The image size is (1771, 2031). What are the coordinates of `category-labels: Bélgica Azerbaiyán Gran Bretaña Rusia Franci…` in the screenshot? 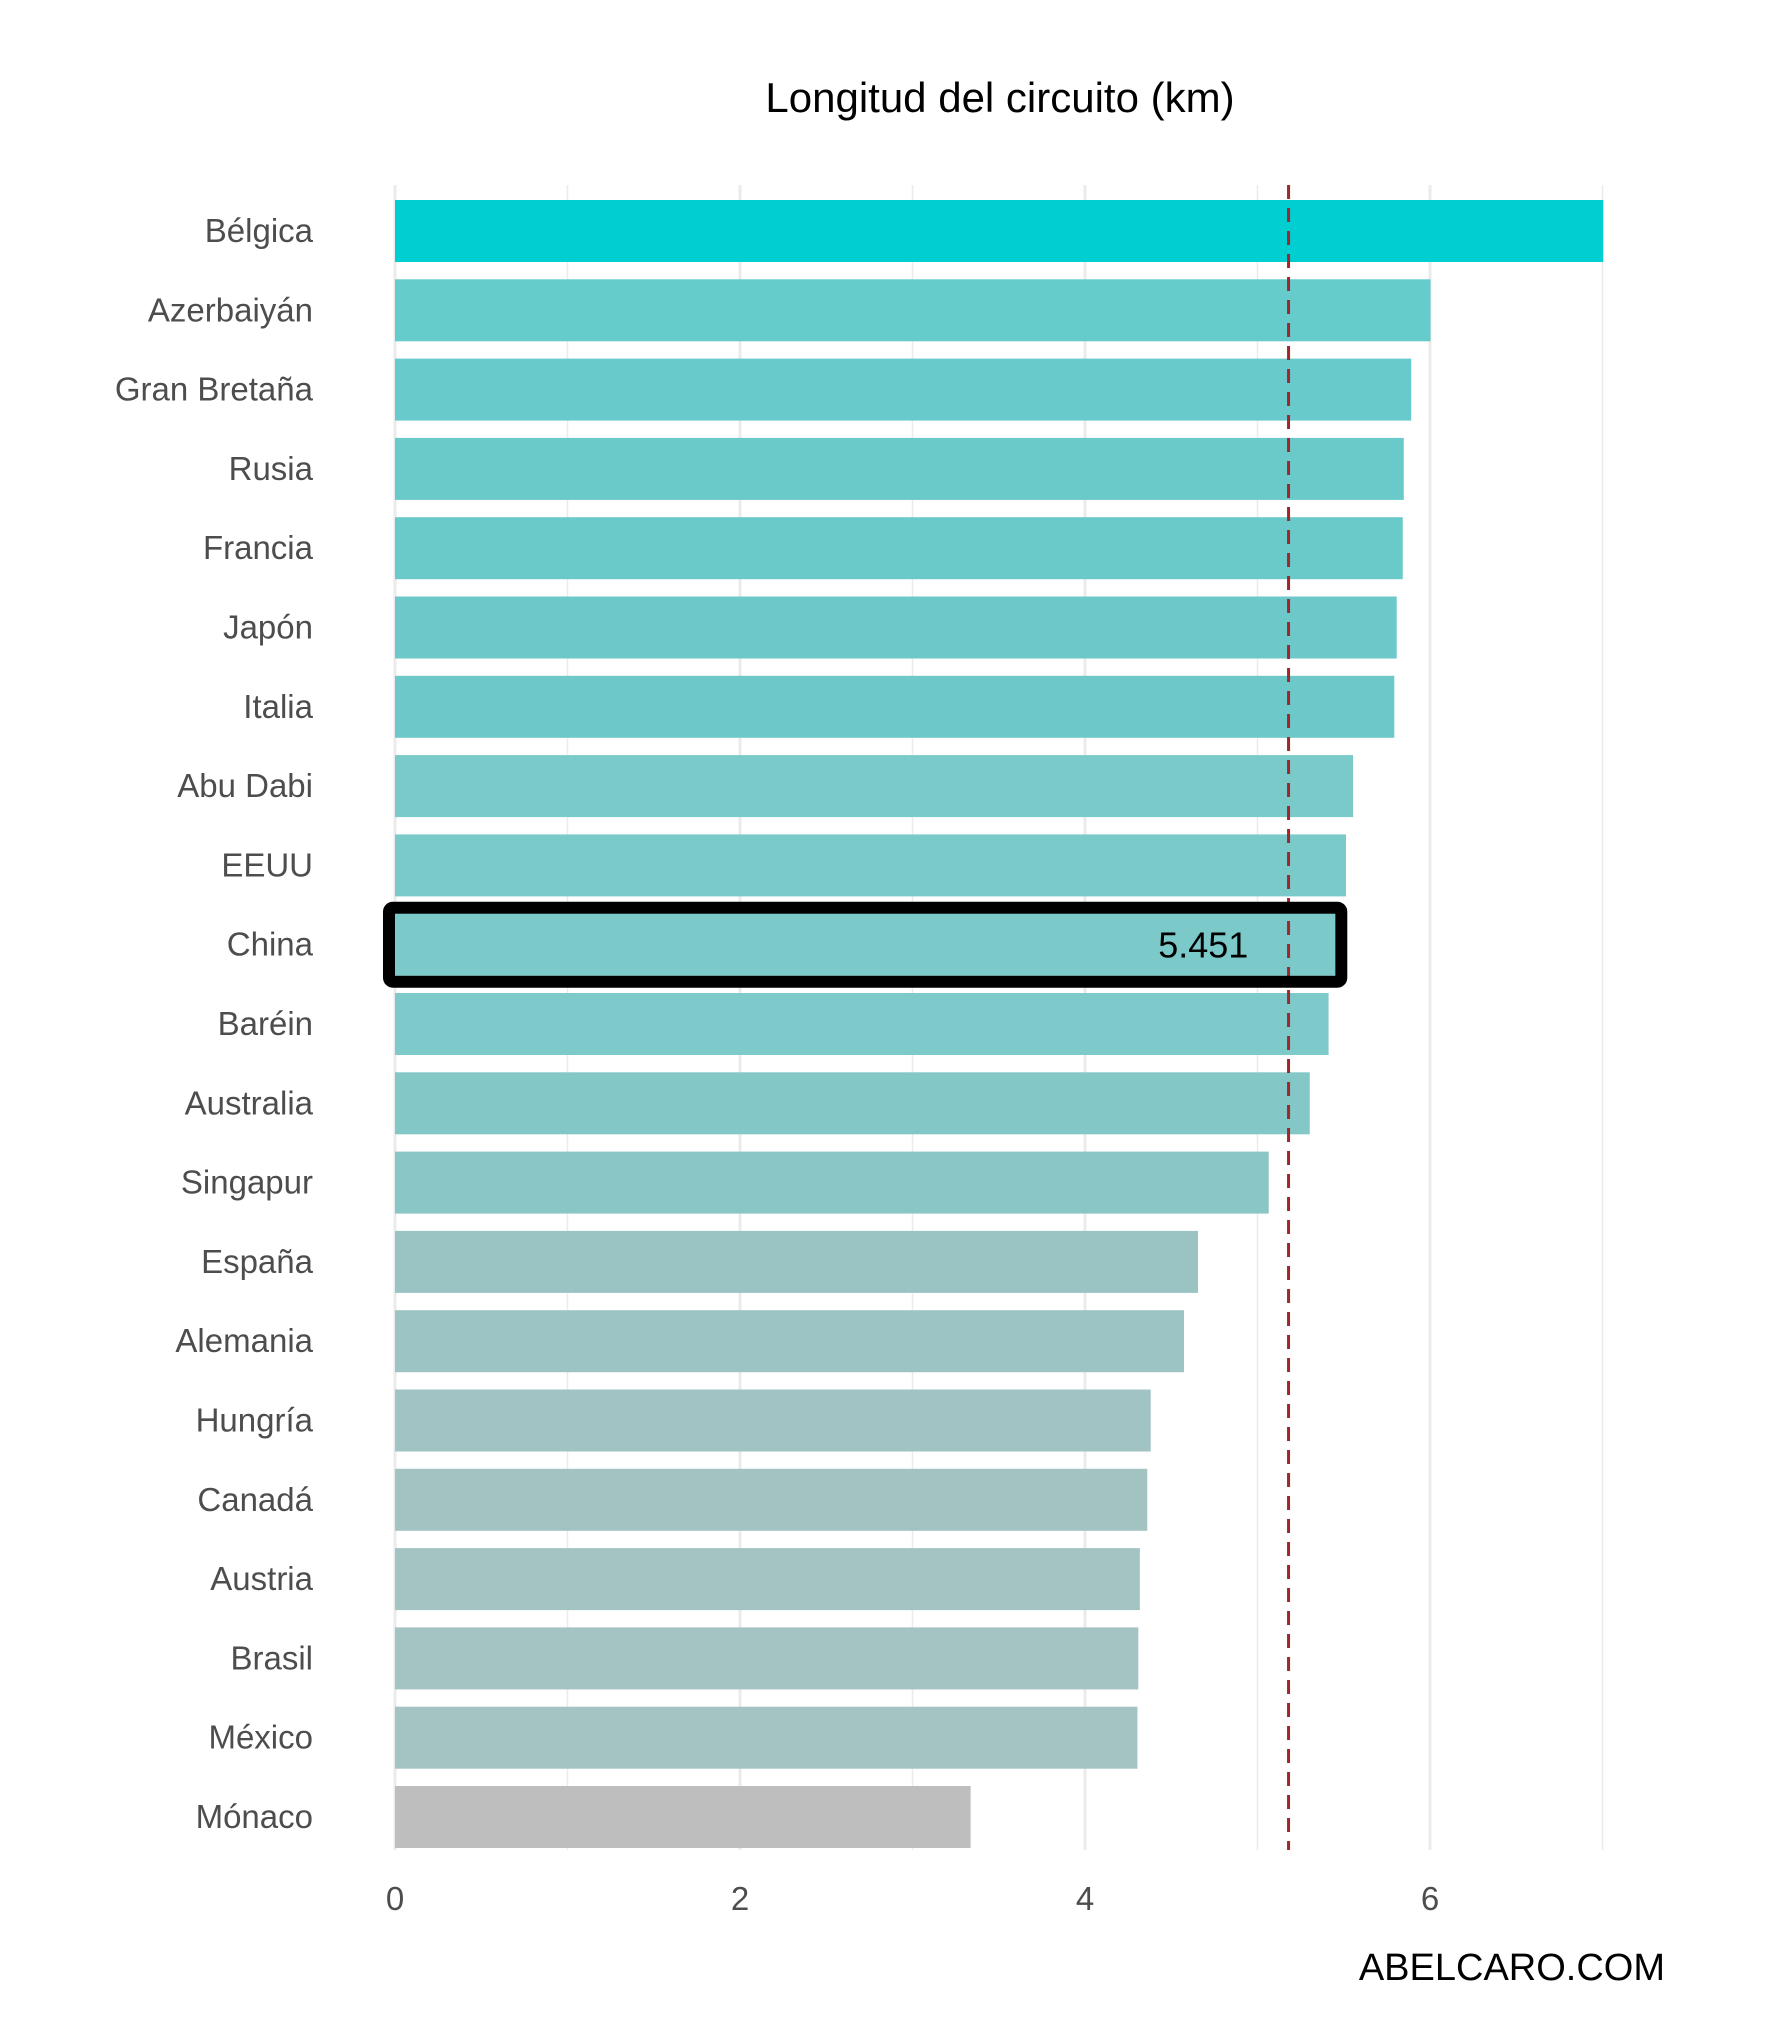 It's located at (214, 1023).